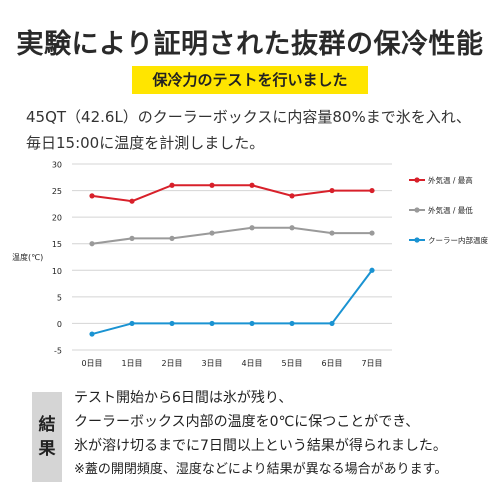 This screenshot has height=500, width=500. I want to click on y-tick-label: 30, so click(57, 165).